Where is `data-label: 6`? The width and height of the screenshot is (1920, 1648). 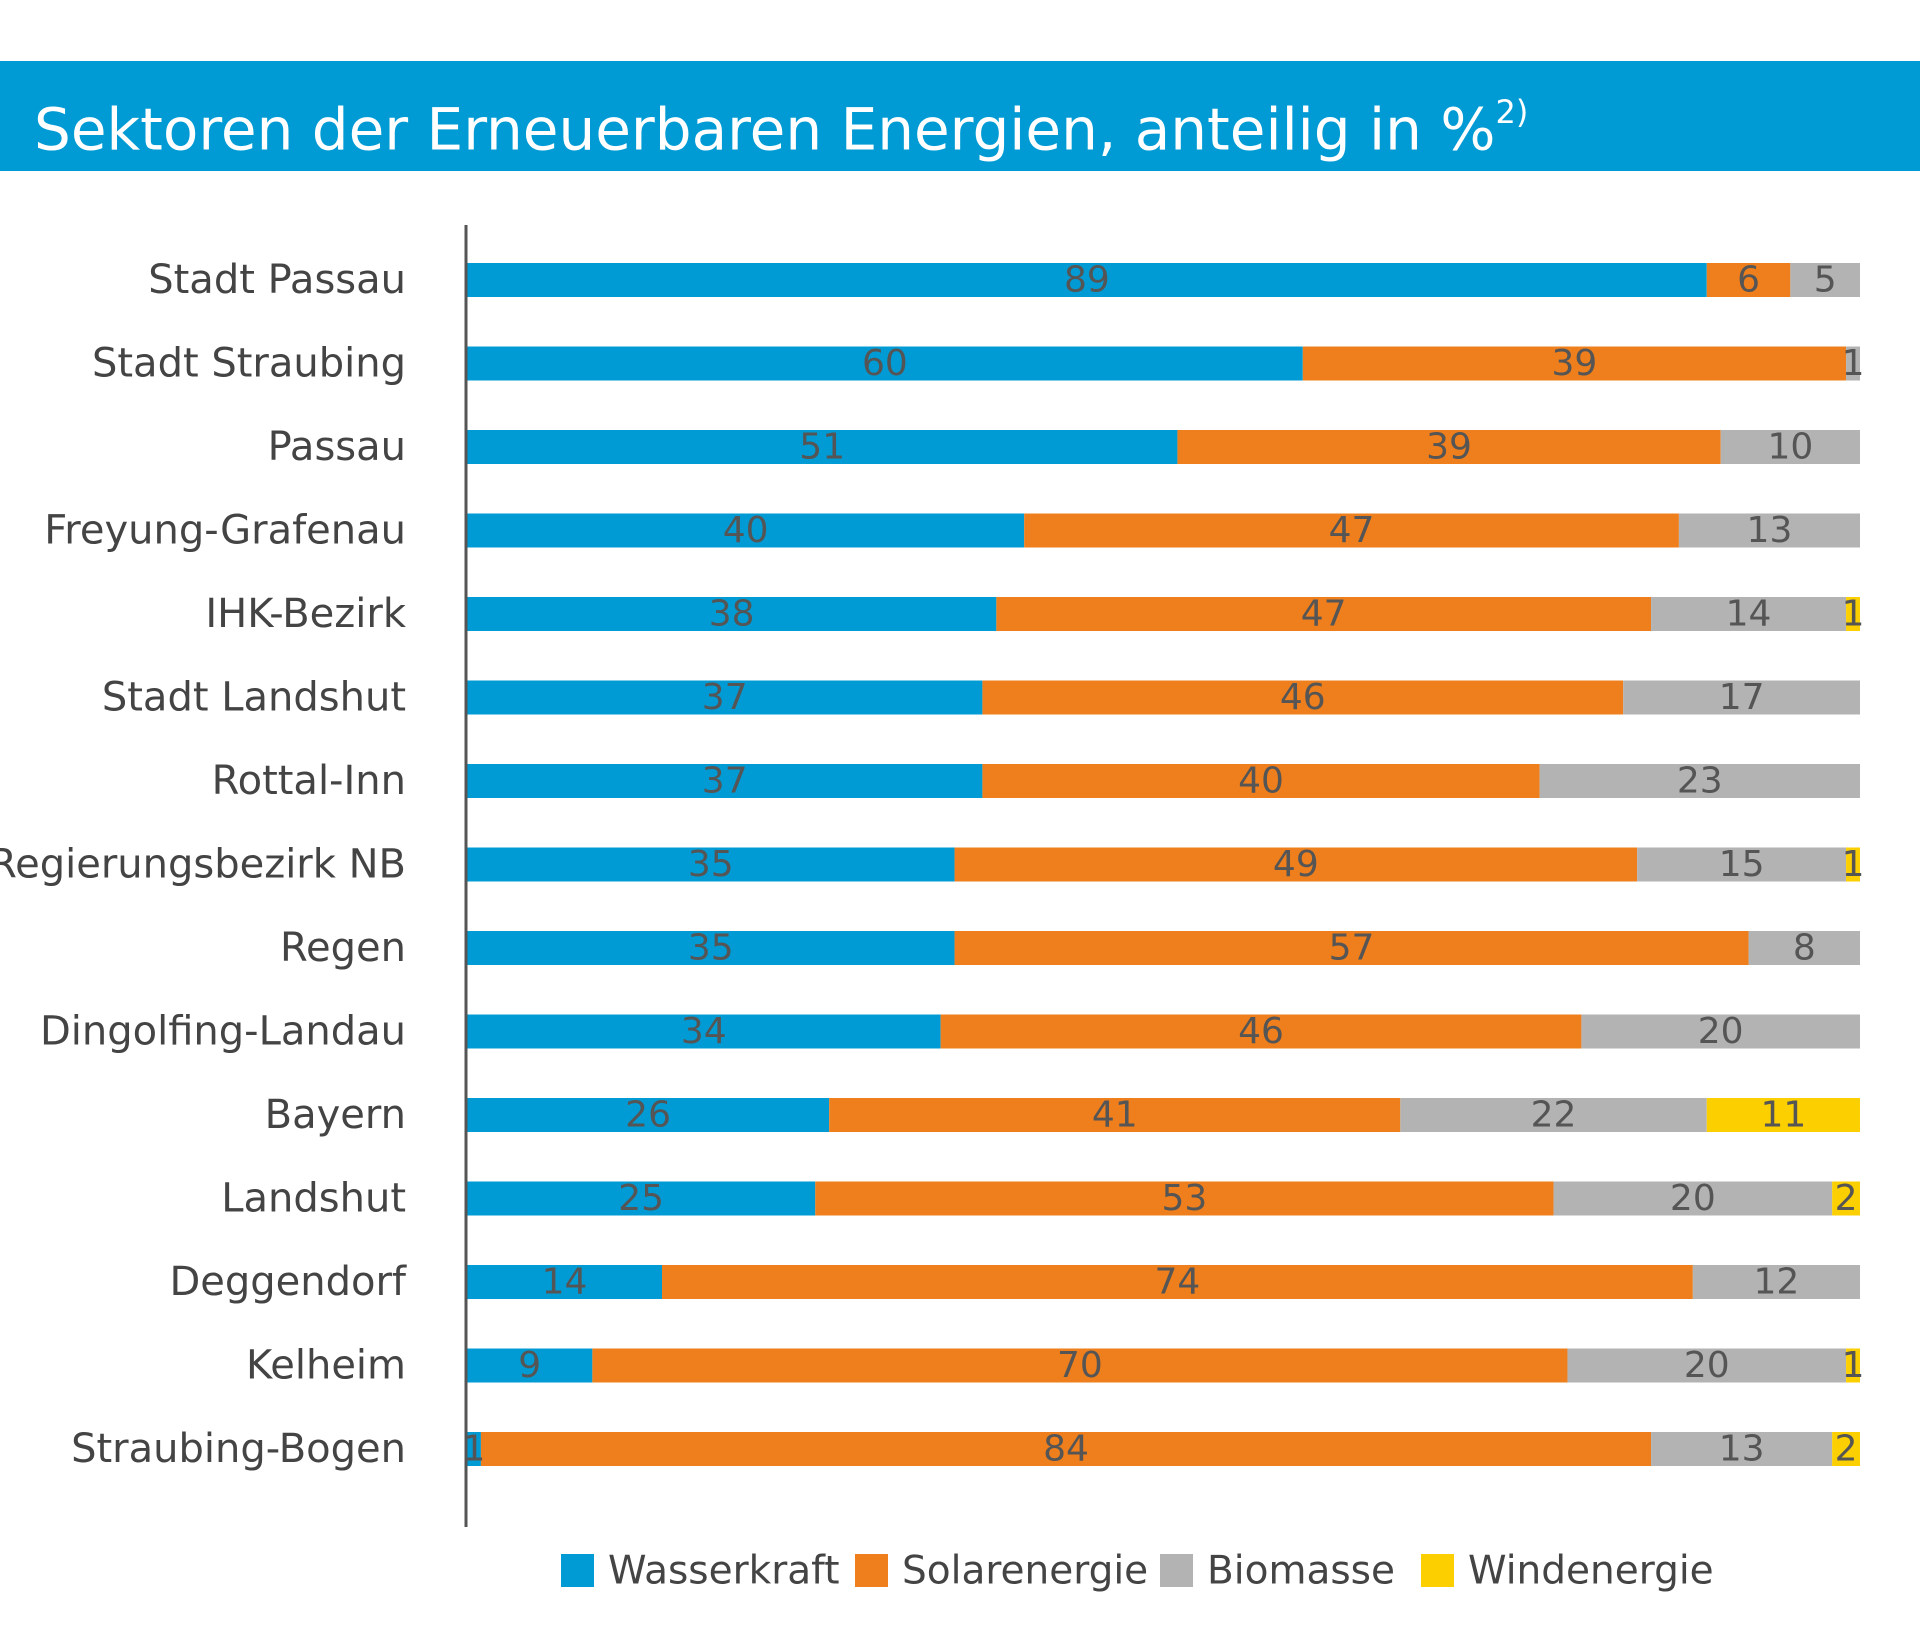
data-label: 6 is located at coordinates (1748, 280).